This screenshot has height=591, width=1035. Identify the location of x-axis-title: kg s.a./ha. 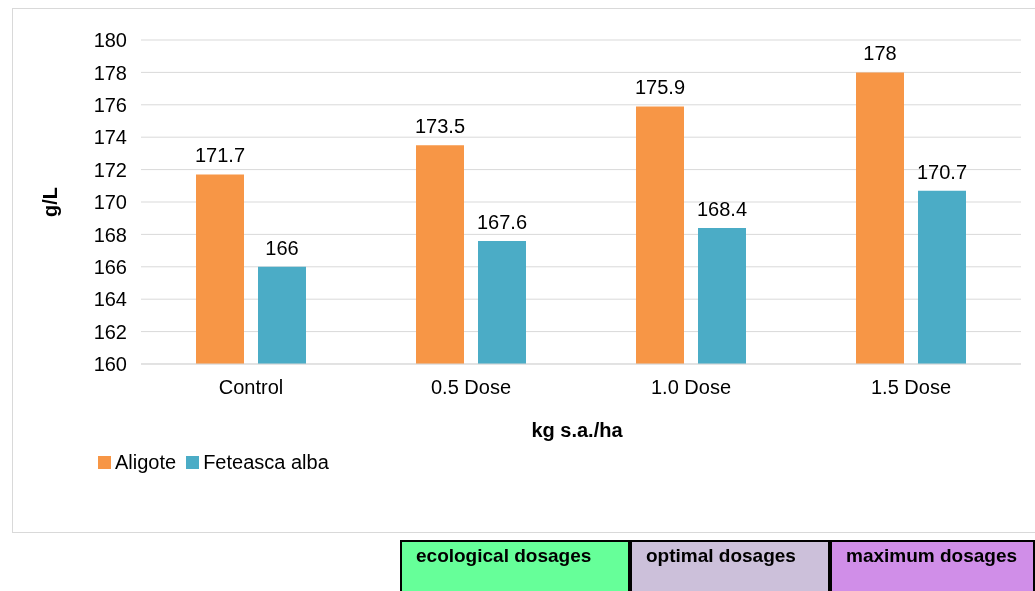
(577, 430).